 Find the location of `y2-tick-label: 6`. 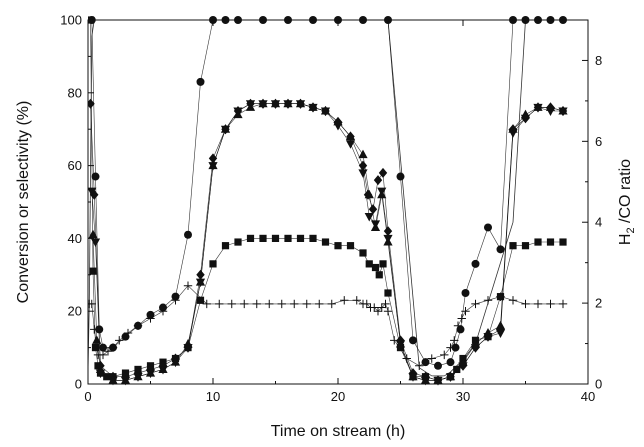

y2-tick-label: 6 is located at coordinates (598, 141).